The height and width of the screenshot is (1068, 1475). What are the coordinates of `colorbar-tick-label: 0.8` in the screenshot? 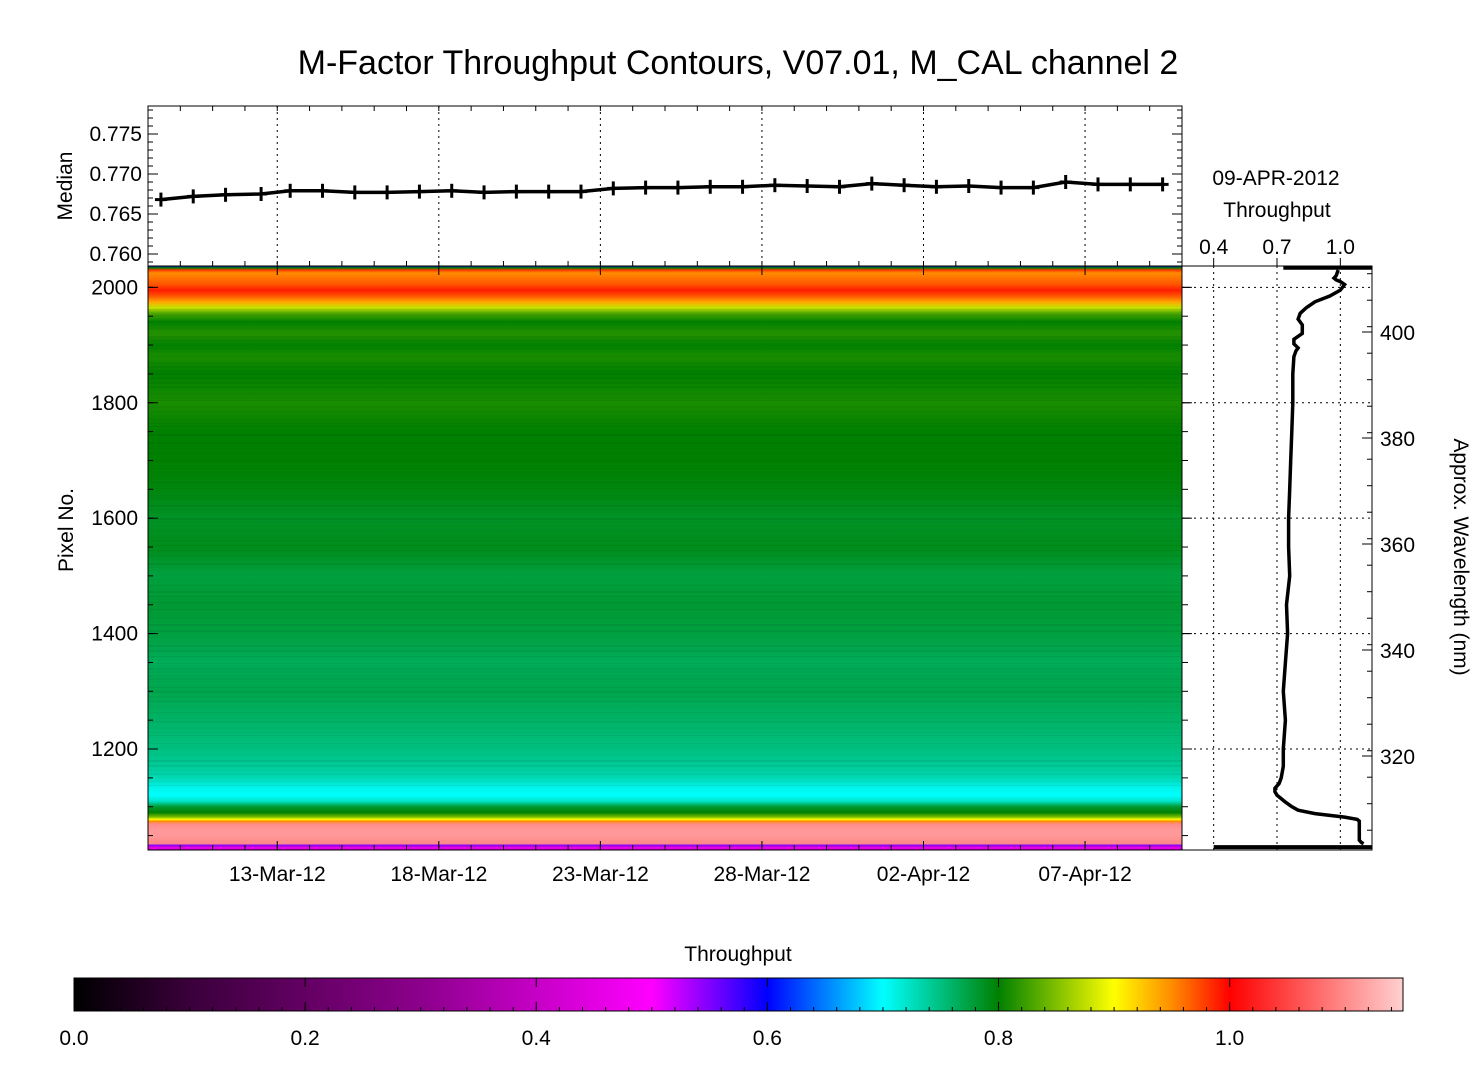 It's located at (998, 1038).